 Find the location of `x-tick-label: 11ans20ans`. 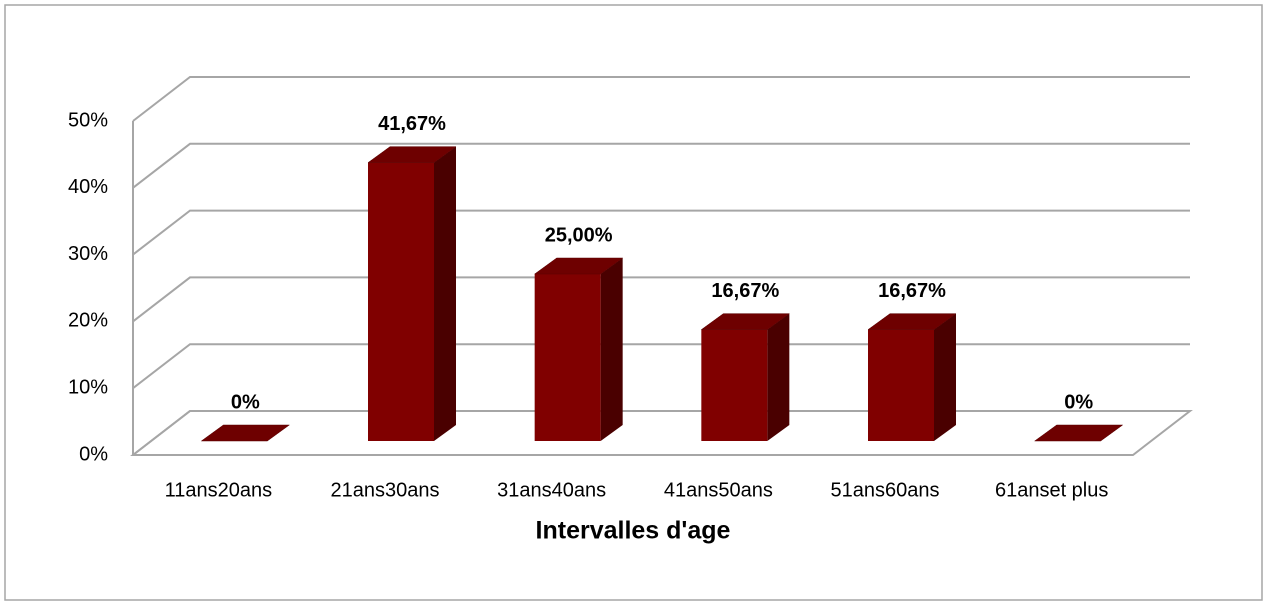

x-tick-label: 11ans20ans is located at coordinates (219, 490).